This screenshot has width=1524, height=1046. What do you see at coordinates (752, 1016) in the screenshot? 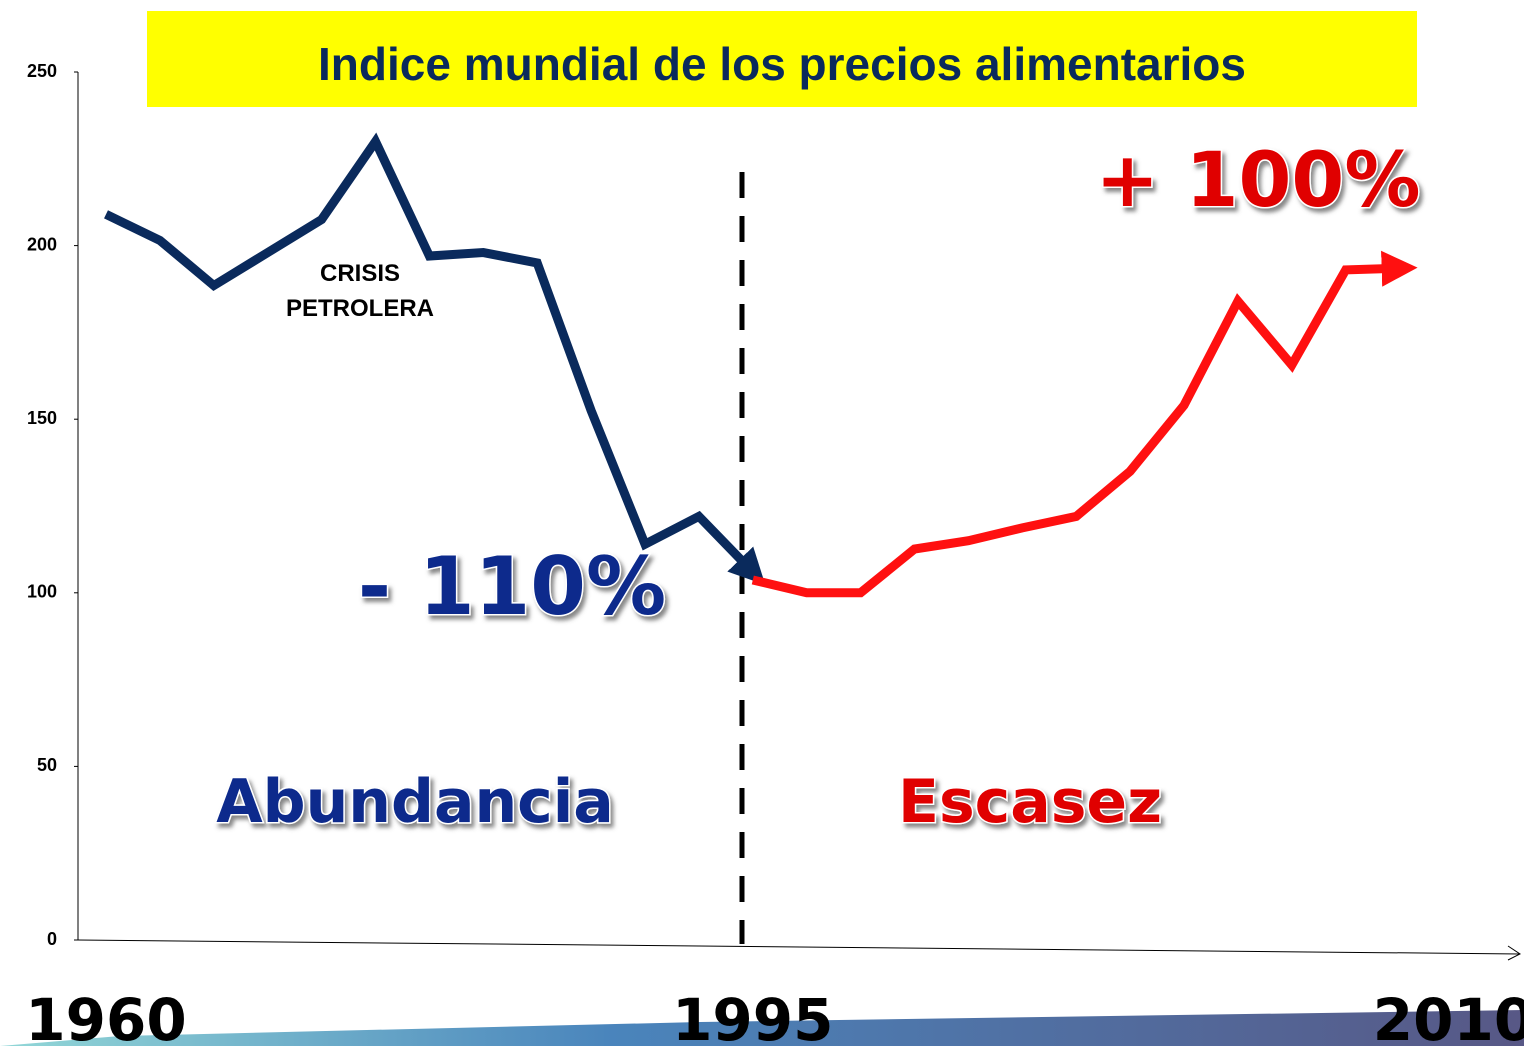
I see `x-tick-label: 1995` at bounding box center [752, 1016].